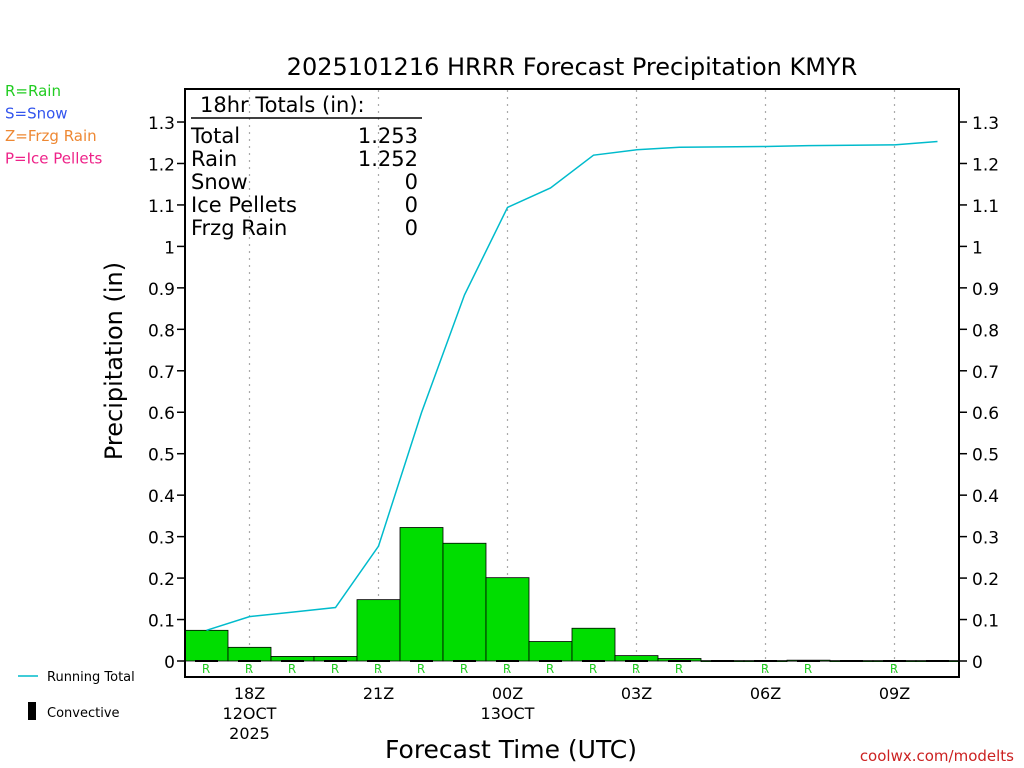  What do you see at coordinates (985, 331) in the screenshot?
I see `y-tick-label-right: 0.8` at bounding box center [985, 331].